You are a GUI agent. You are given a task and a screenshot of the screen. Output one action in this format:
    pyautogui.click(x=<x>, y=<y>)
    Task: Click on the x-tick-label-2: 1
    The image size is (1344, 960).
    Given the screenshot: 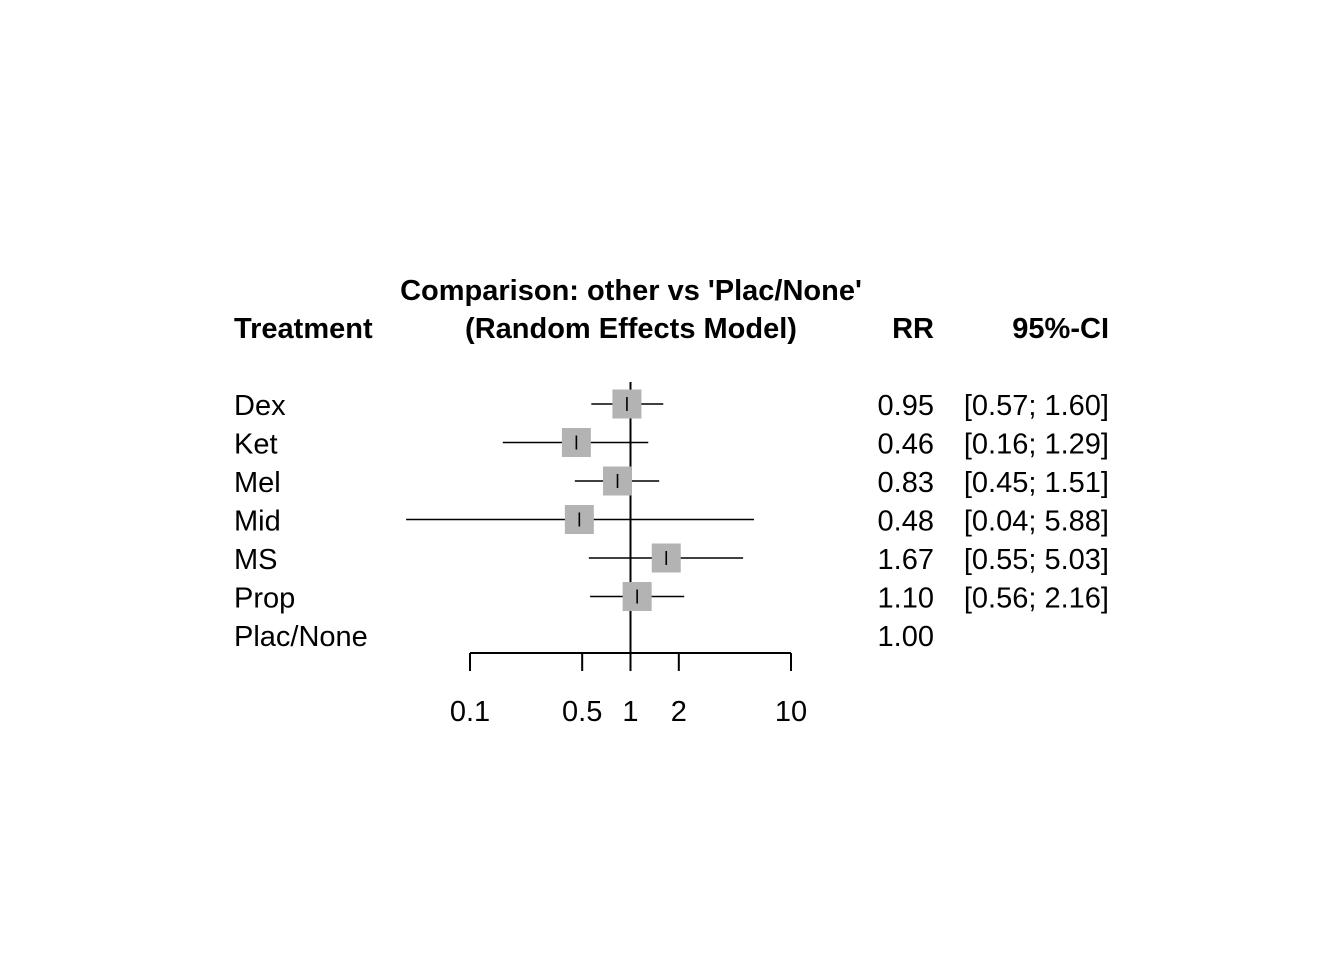 What is the action you would take?
    pyautogui.click(x=630, y=712)
    